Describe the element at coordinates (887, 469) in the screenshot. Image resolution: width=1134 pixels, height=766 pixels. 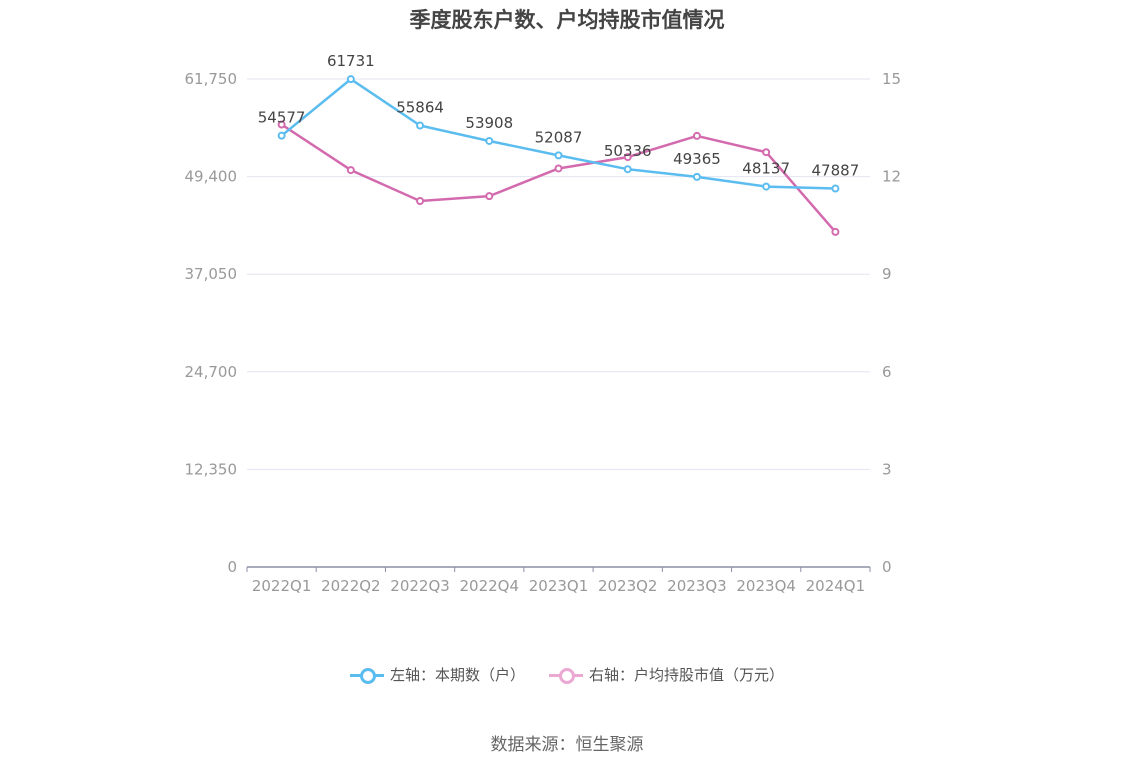
I see `y-right-tick-label: 3` at that location.